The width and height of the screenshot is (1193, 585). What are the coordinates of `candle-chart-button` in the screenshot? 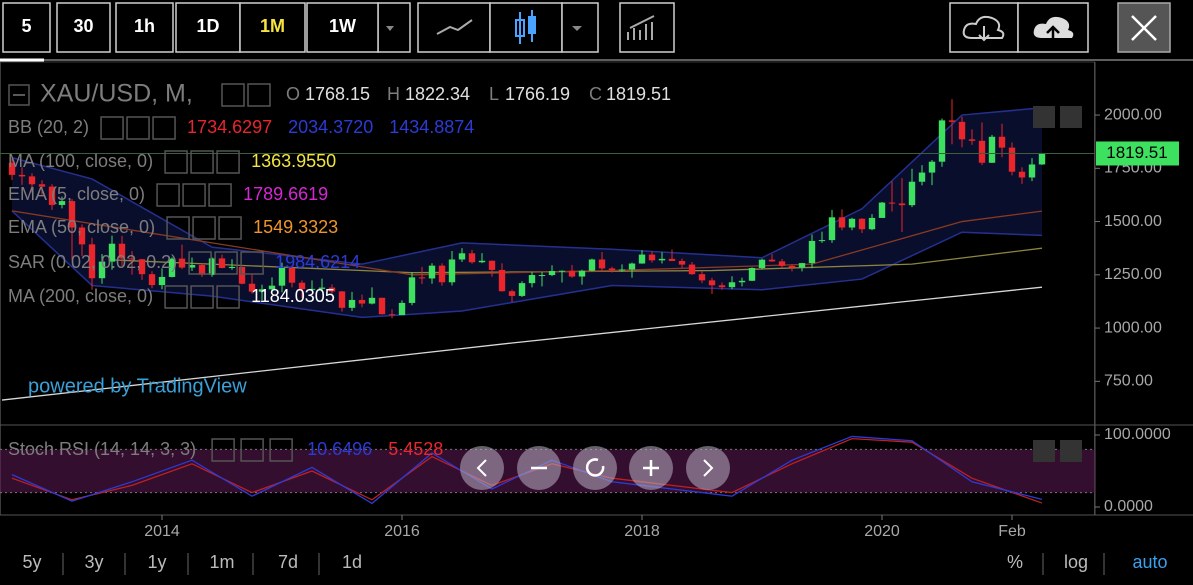 It's located at (526, 27).